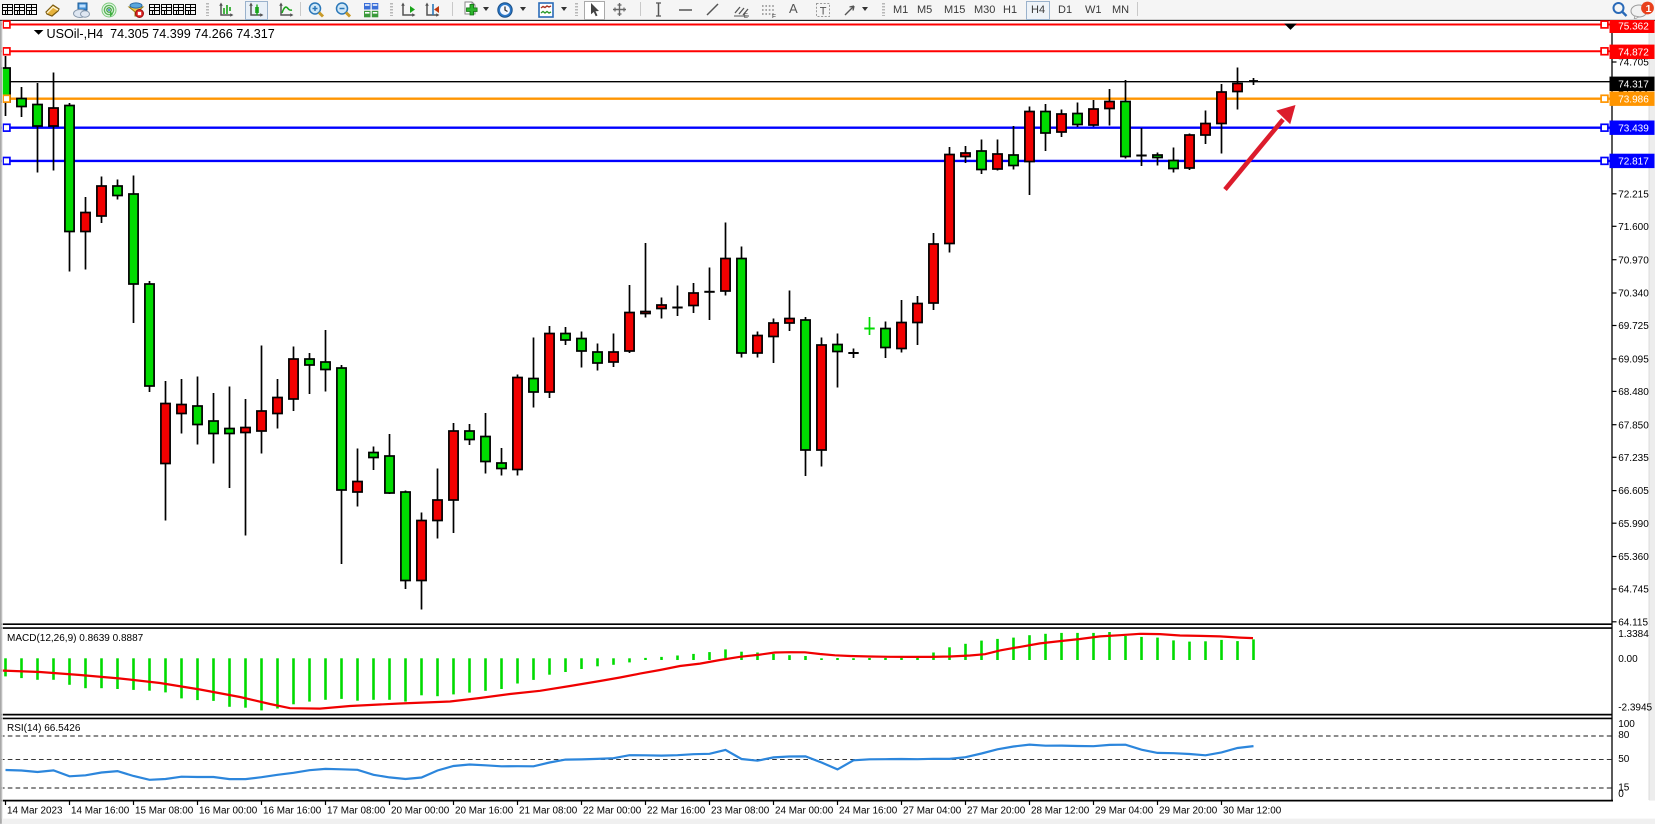 This screenshot has height=824, width=1655. Describe the element at coordinates (1633, 491) in the screenshot. I see `svg-text: 66.605` at that location.